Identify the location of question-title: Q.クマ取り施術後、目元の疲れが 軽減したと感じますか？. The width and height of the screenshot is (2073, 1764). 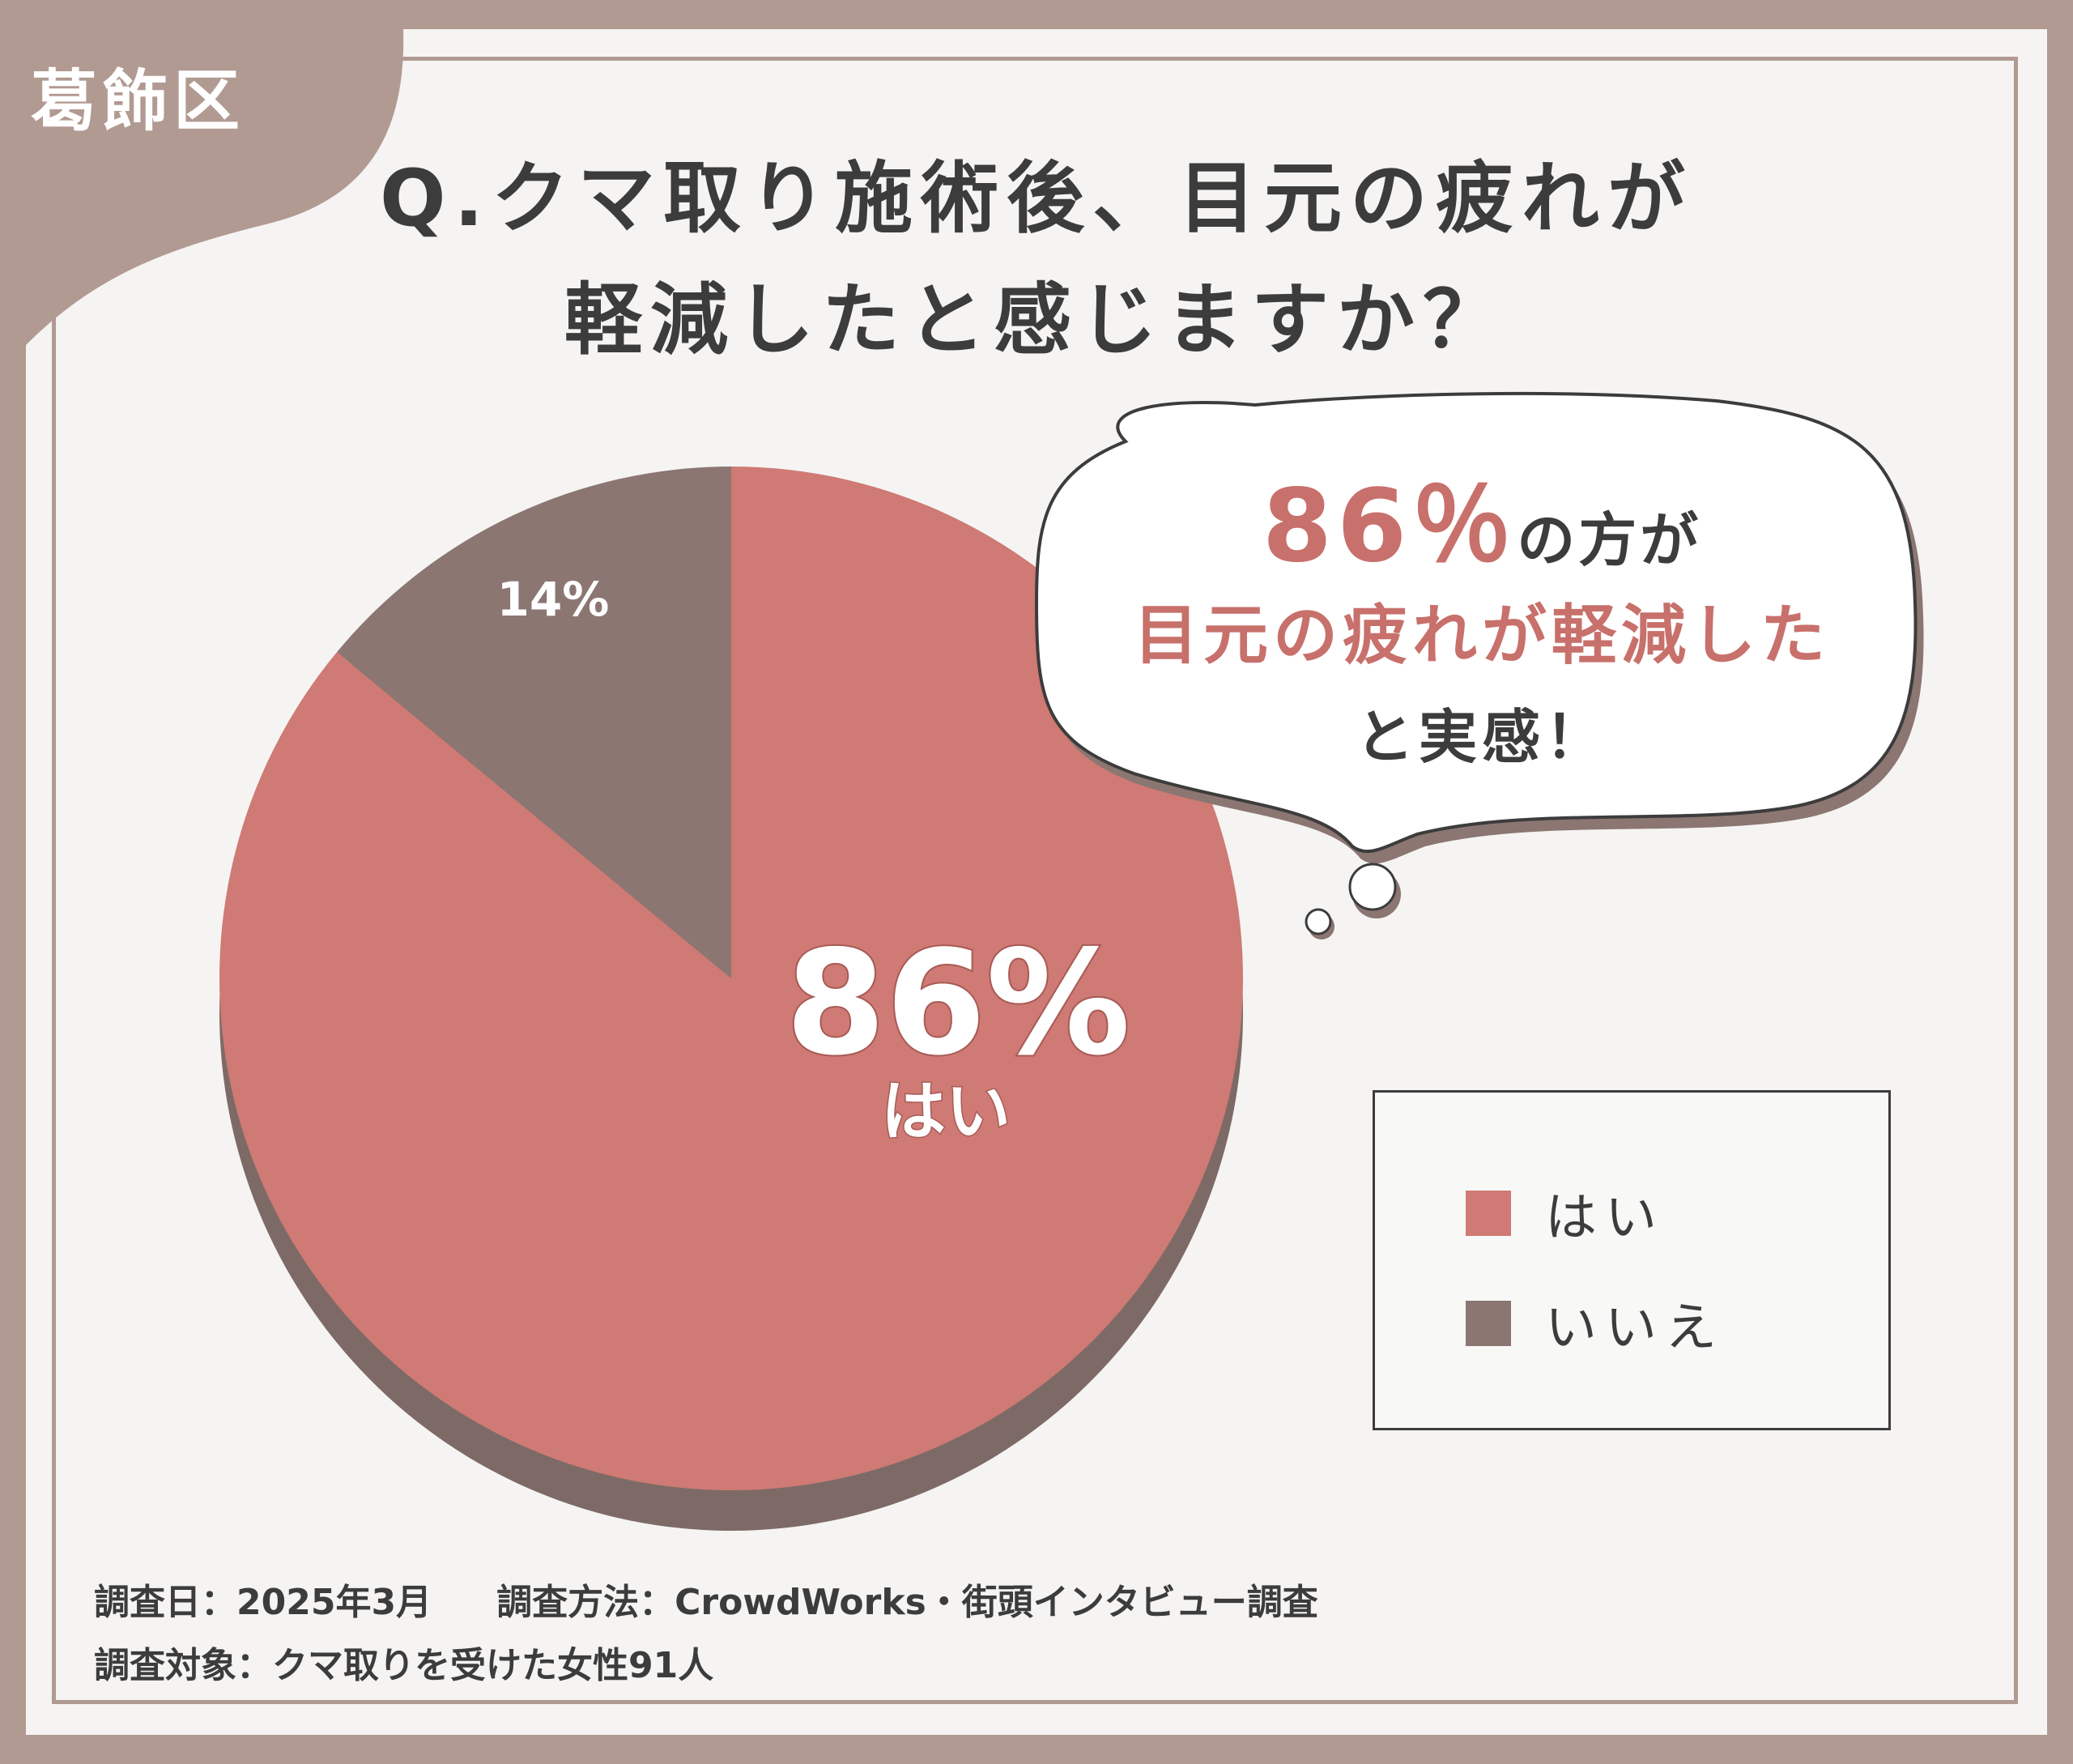
(1036, 259).